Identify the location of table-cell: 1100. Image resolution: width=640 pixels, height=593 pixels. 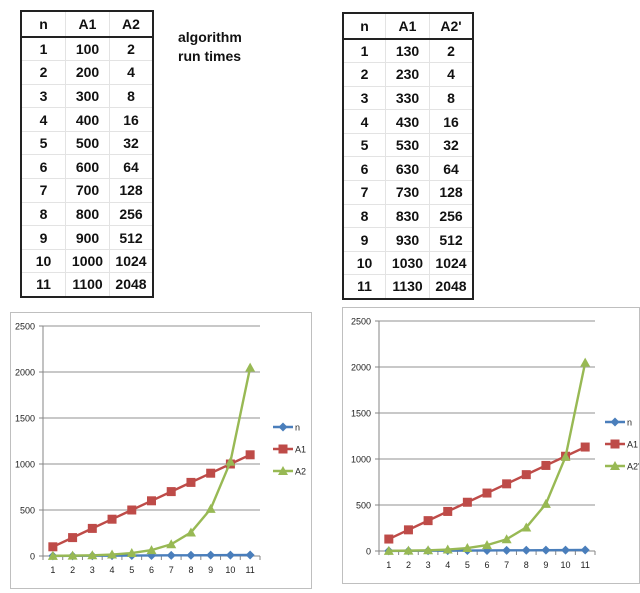
(87, 285).